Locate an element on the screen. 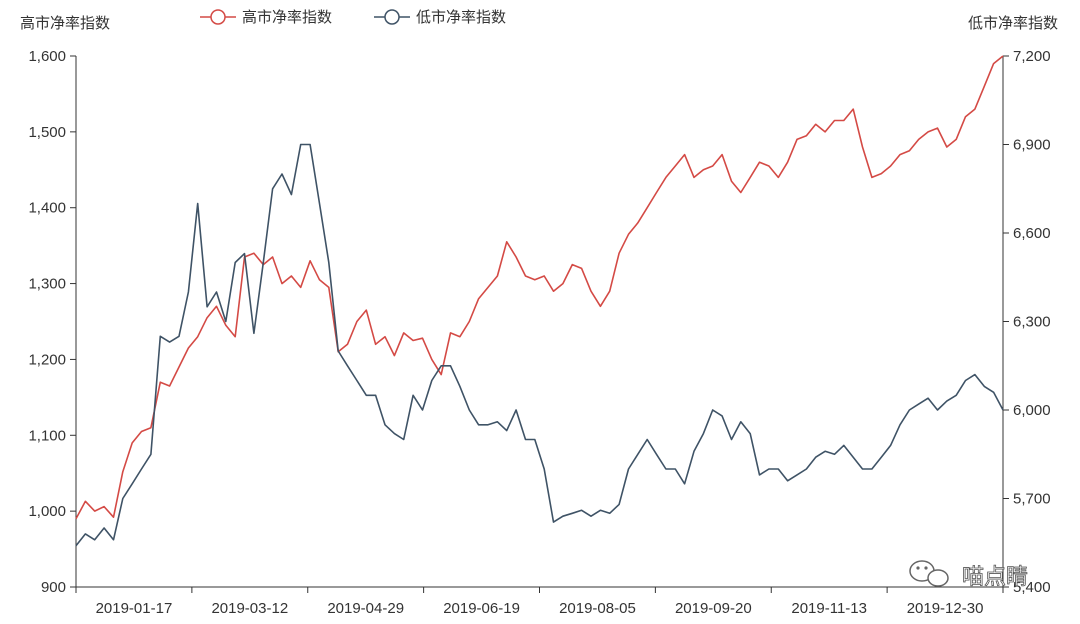 The image size is (1080, 624). watermark: 喵点睛 is located at coordinates (968, 575).